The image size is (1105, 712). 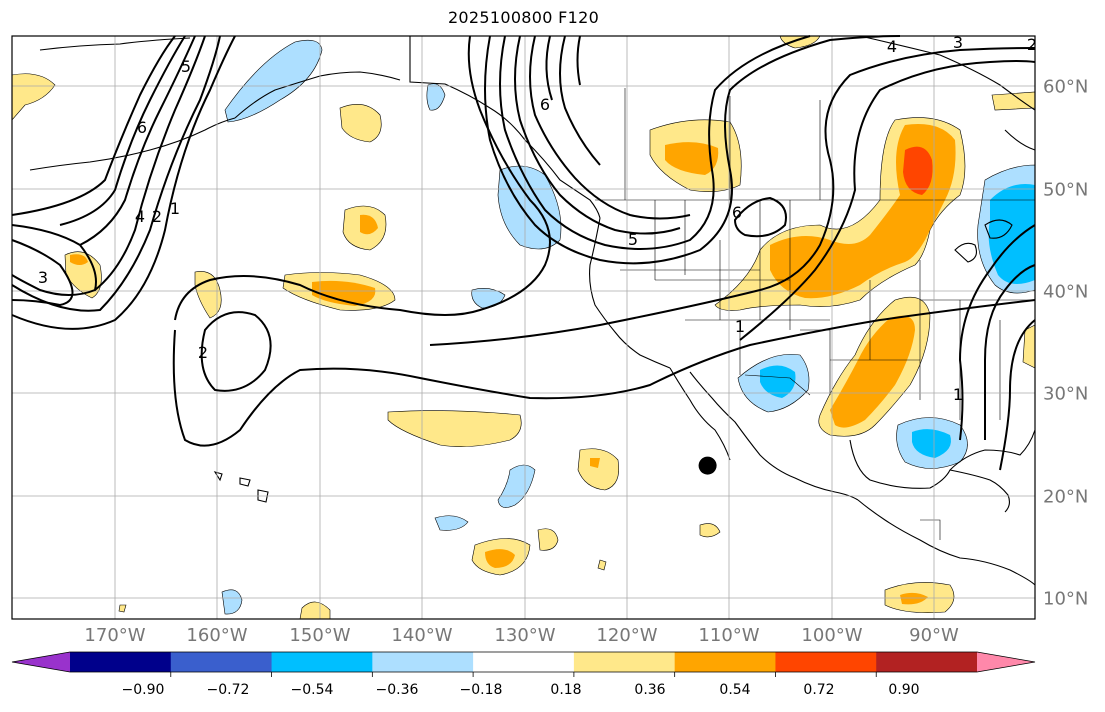 What do you see at coordinates (897, 321) in the screenshot?
I see `anomaly-fill-negative-medium` at bounding box center [897, 321].